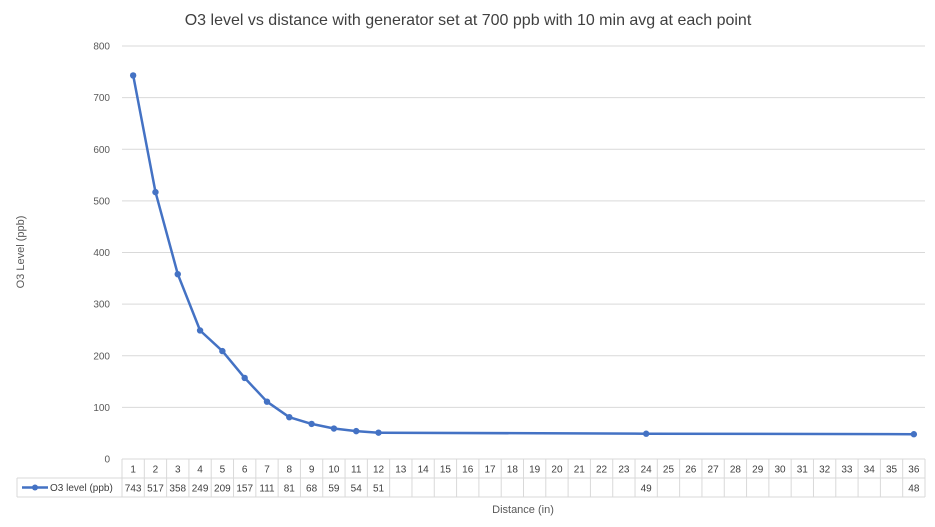 Image resolution: width=935 pixels, height=527 pixels. Describe the element at coordinates (602, 470) in the screenshot. I see `x-tick-label: 22` at that location.